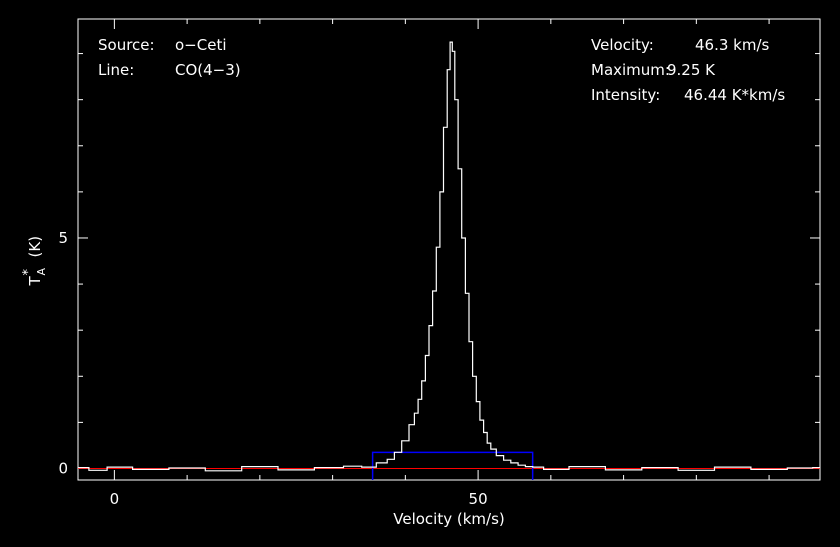 The height and width of the screenshot is (547, 840). What do you see at coordinates (732, 45) in the screenshot?
I see `velocity-value: 46.3 km/s` at bounding box center [732, 45].